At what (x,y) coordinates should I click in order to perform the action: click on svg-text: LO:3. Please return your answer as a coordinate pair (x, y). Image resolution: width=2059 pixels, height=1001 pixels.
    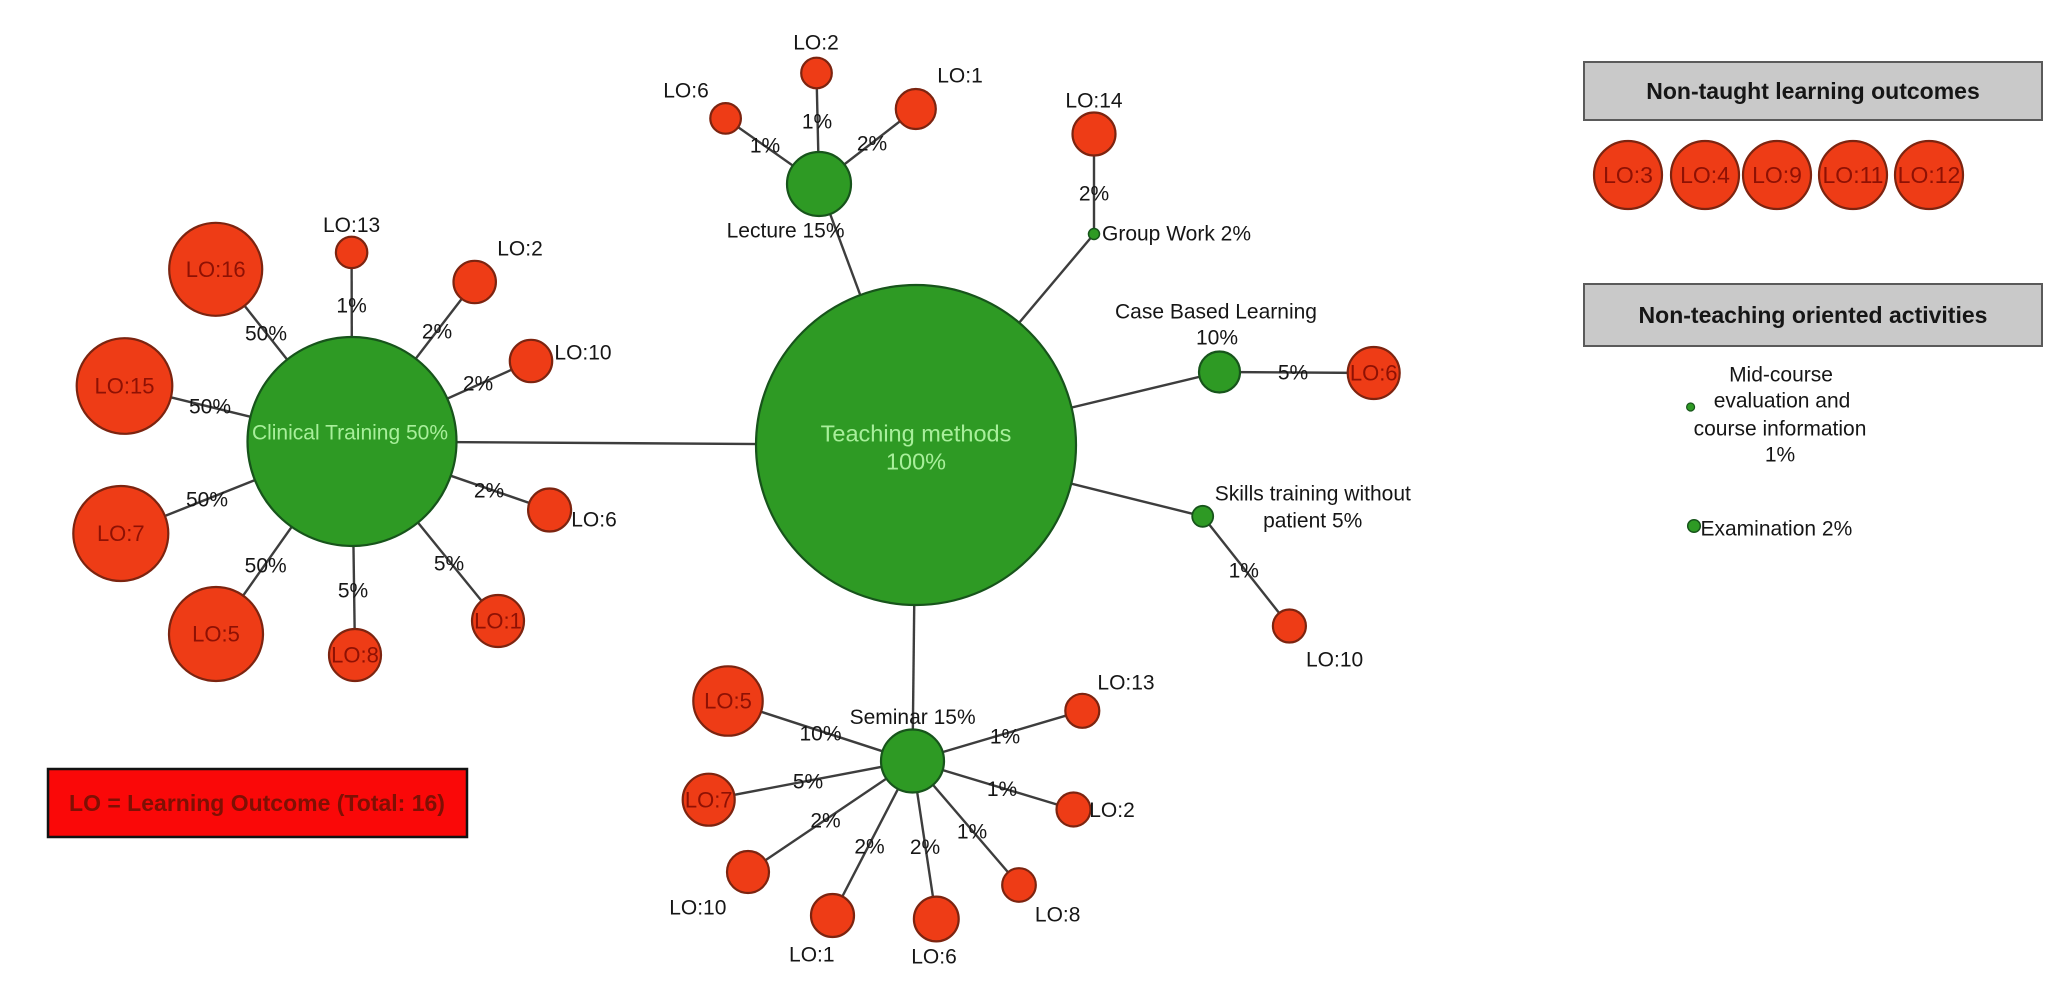
    Looking at the image, I should click on (1628, 175).